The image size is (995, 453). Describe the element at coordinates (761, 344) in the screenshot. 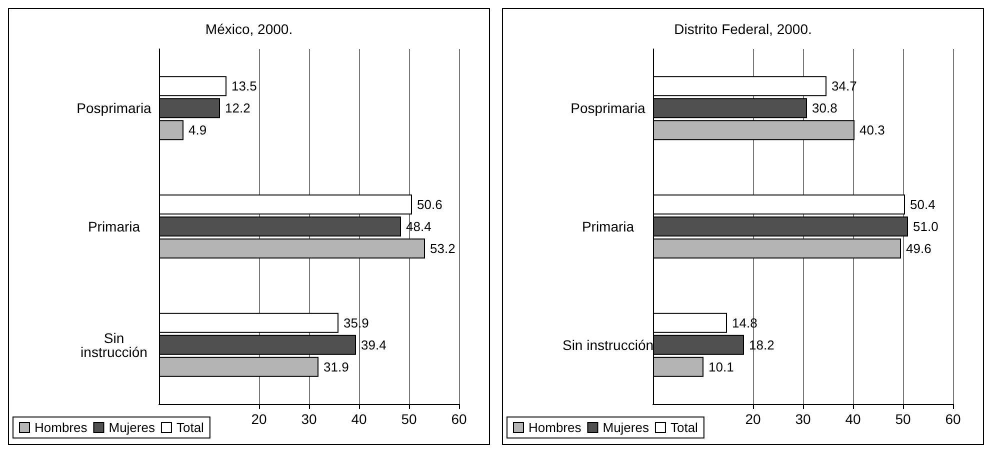

I see `data-label: 18.2` at that location.